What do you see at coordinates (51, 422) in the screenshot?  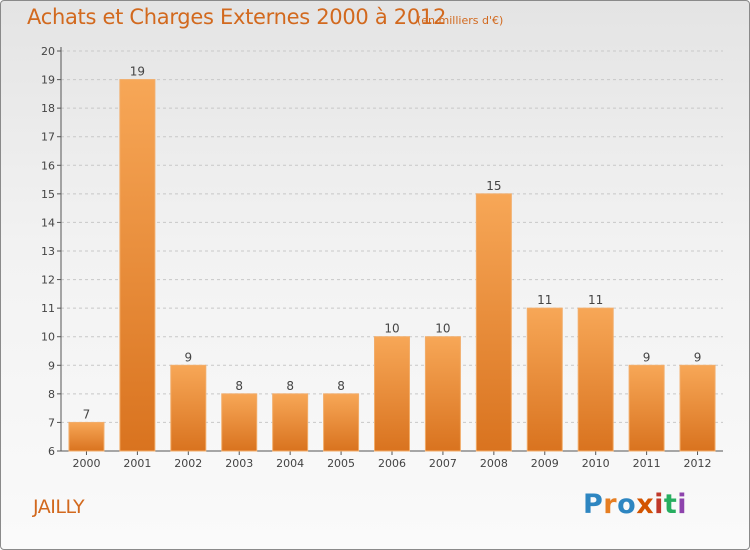 I see `y-tick-label: 7` at bounding box center [51, 422].